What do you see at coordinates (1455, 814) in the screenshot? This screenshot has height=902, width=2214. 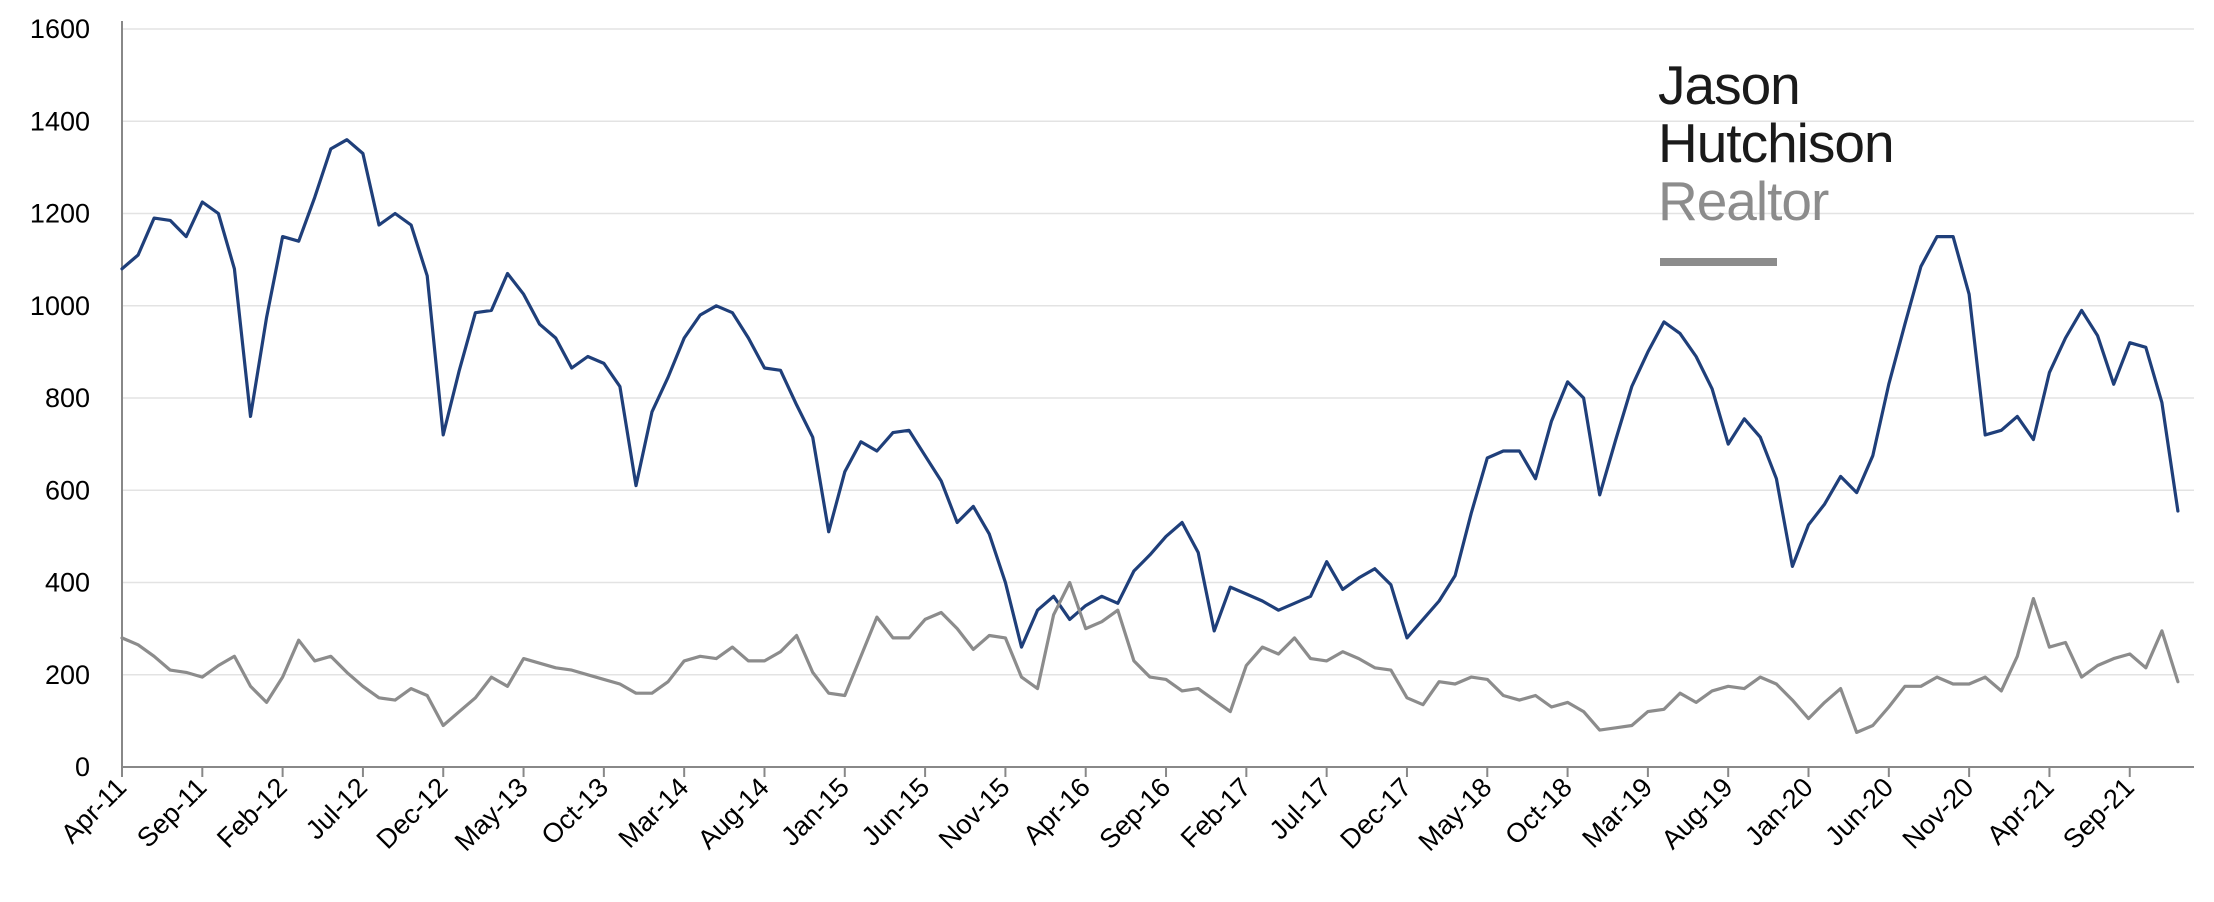 I see `x-tick-label: May-18` at bounding box center [1455, 814].